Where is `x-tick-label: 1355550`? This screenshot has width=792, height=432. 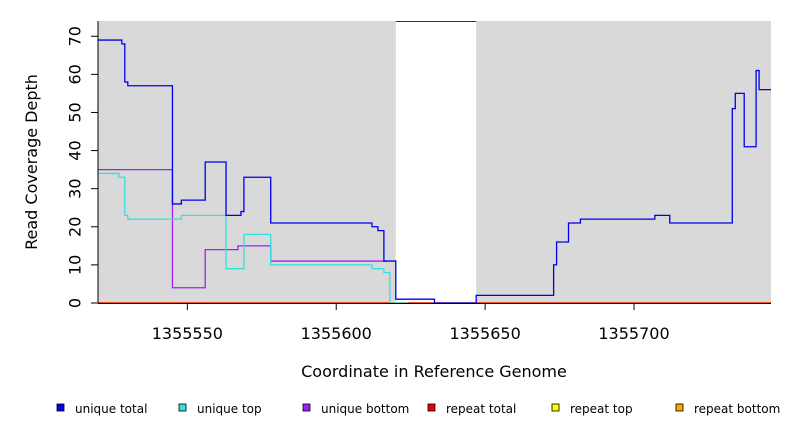
x-tick-label: 1355550 is located at coordinates (187, 333).